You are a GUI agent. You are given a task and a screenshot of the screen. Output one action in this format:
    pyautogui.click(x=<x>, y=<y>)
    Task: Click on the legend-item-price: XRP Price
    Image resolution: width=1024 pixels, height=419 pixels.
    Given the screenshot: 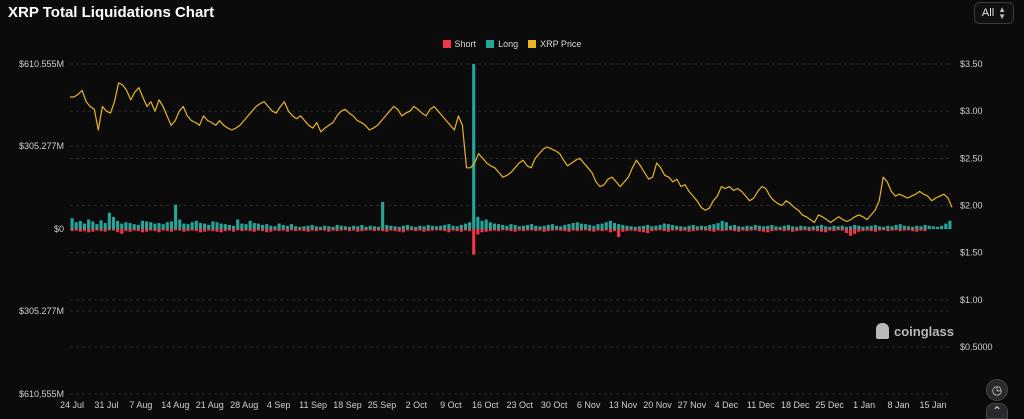 What is the action you would take?
    pyautogui.click(x=554, y=44)
    